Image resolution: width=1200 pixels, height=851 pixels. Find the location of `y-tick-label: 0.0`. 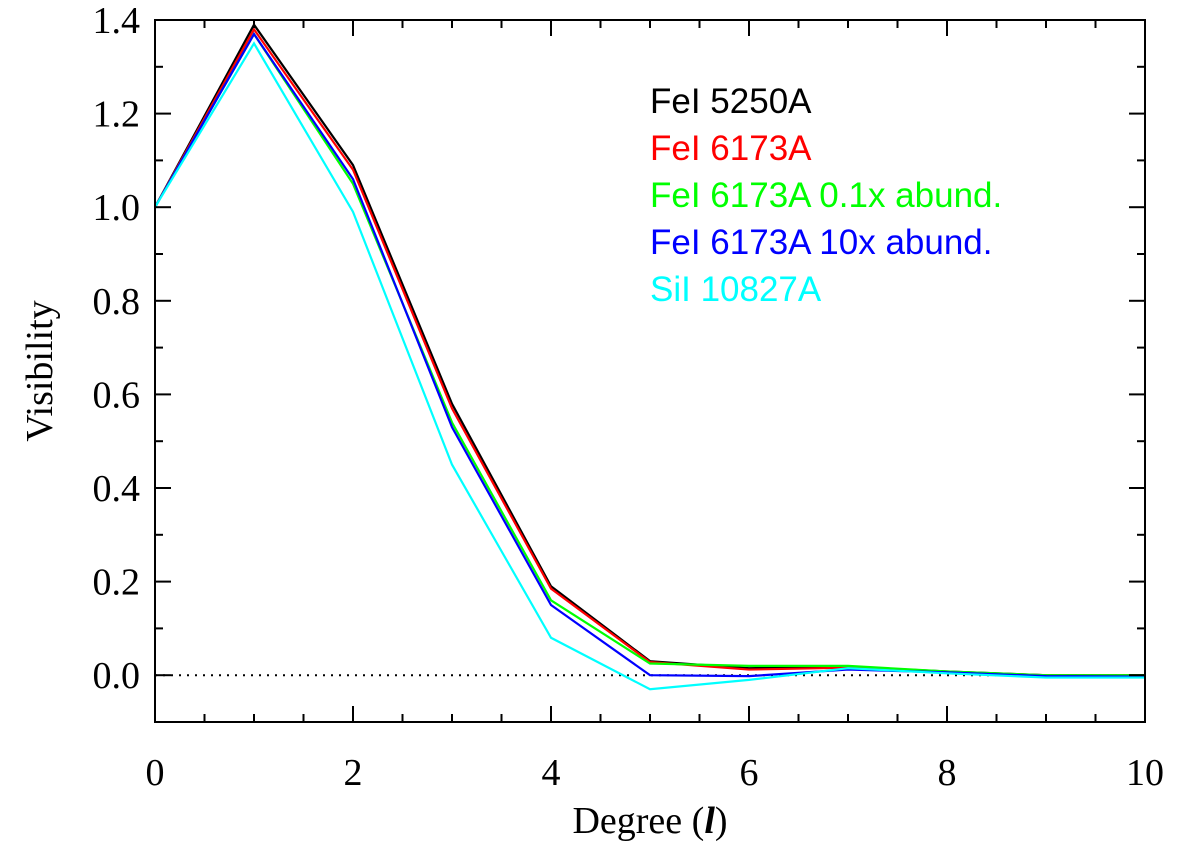

y-tick-label: 0.0 is located at coordinates (117, 676).